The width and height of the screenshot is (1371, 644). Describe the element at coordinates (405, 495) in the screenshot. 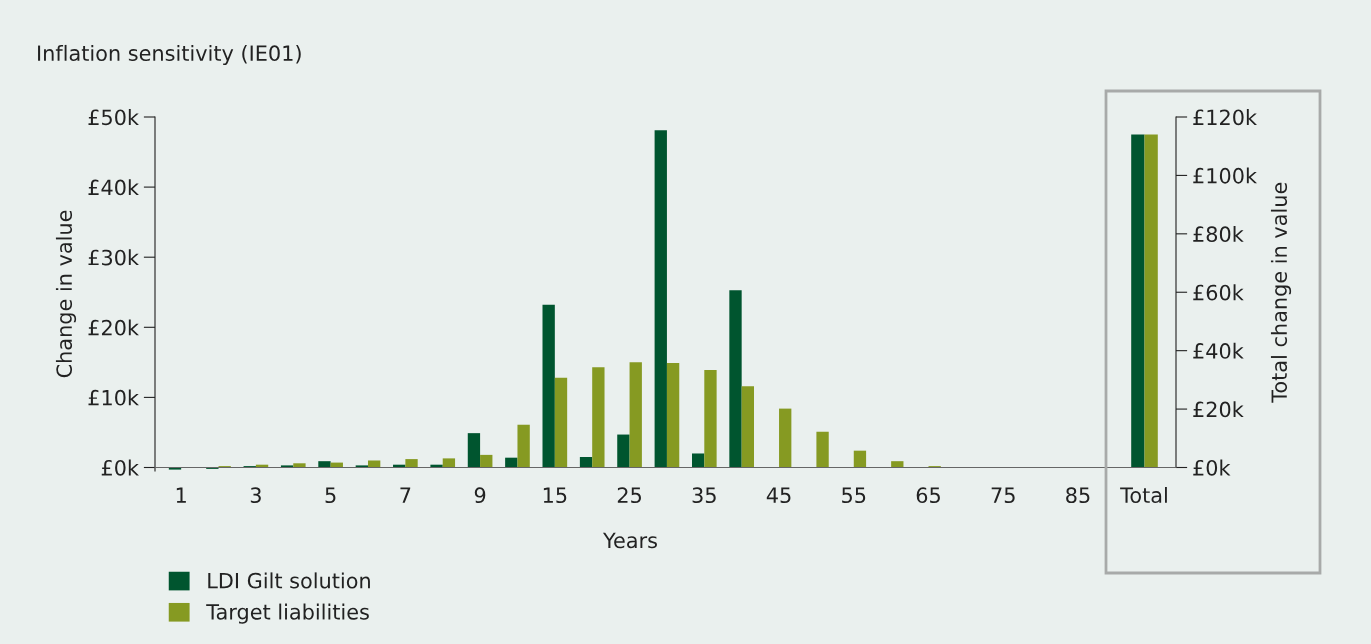

I see `x-tick-label: 7` at that location.